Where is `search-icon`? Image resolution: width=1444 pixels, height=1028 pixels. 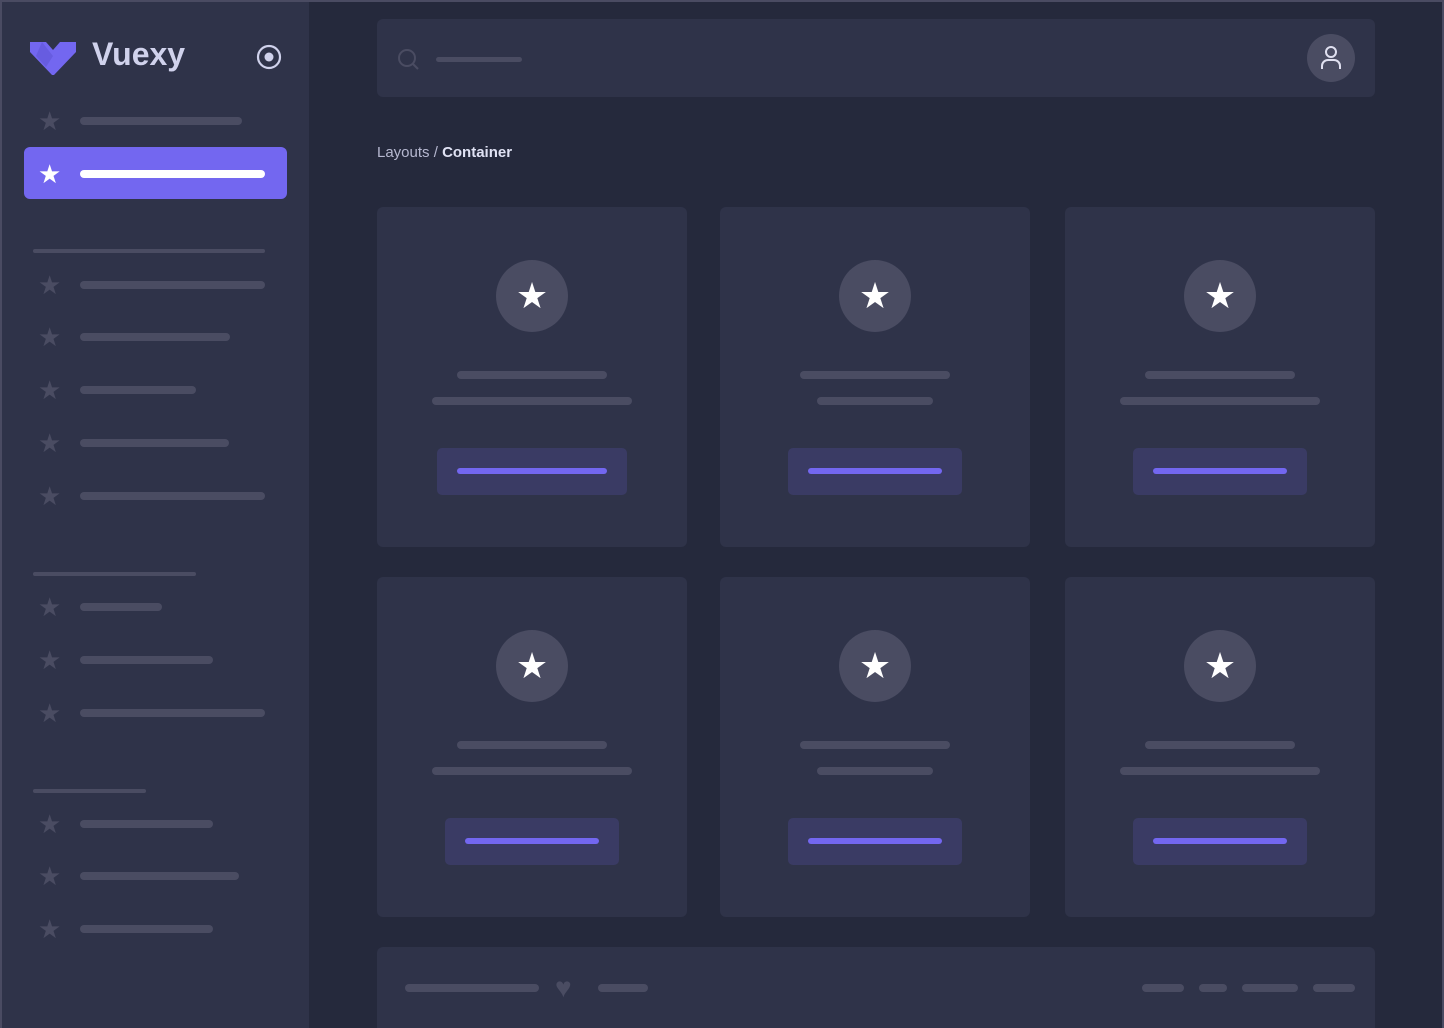
search-icon is located at coordinates (409, 60).